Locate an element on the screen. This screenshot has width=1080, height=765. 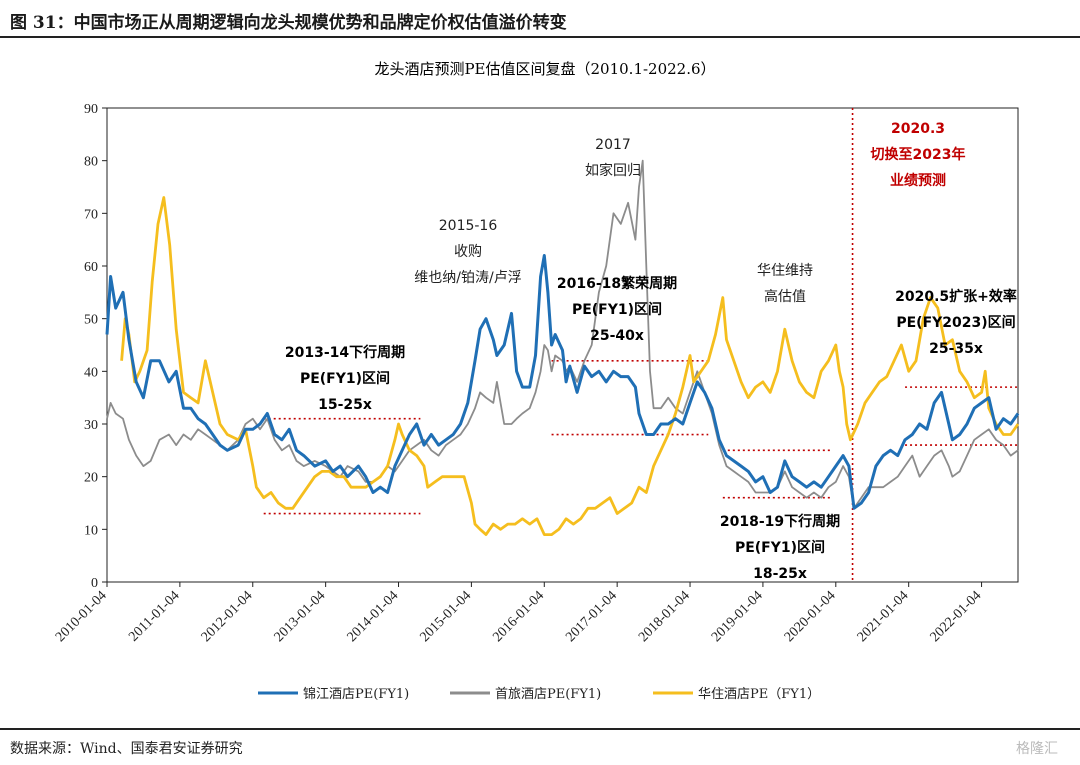
y-tick-label: 60 is located at coordinates (91, 267).